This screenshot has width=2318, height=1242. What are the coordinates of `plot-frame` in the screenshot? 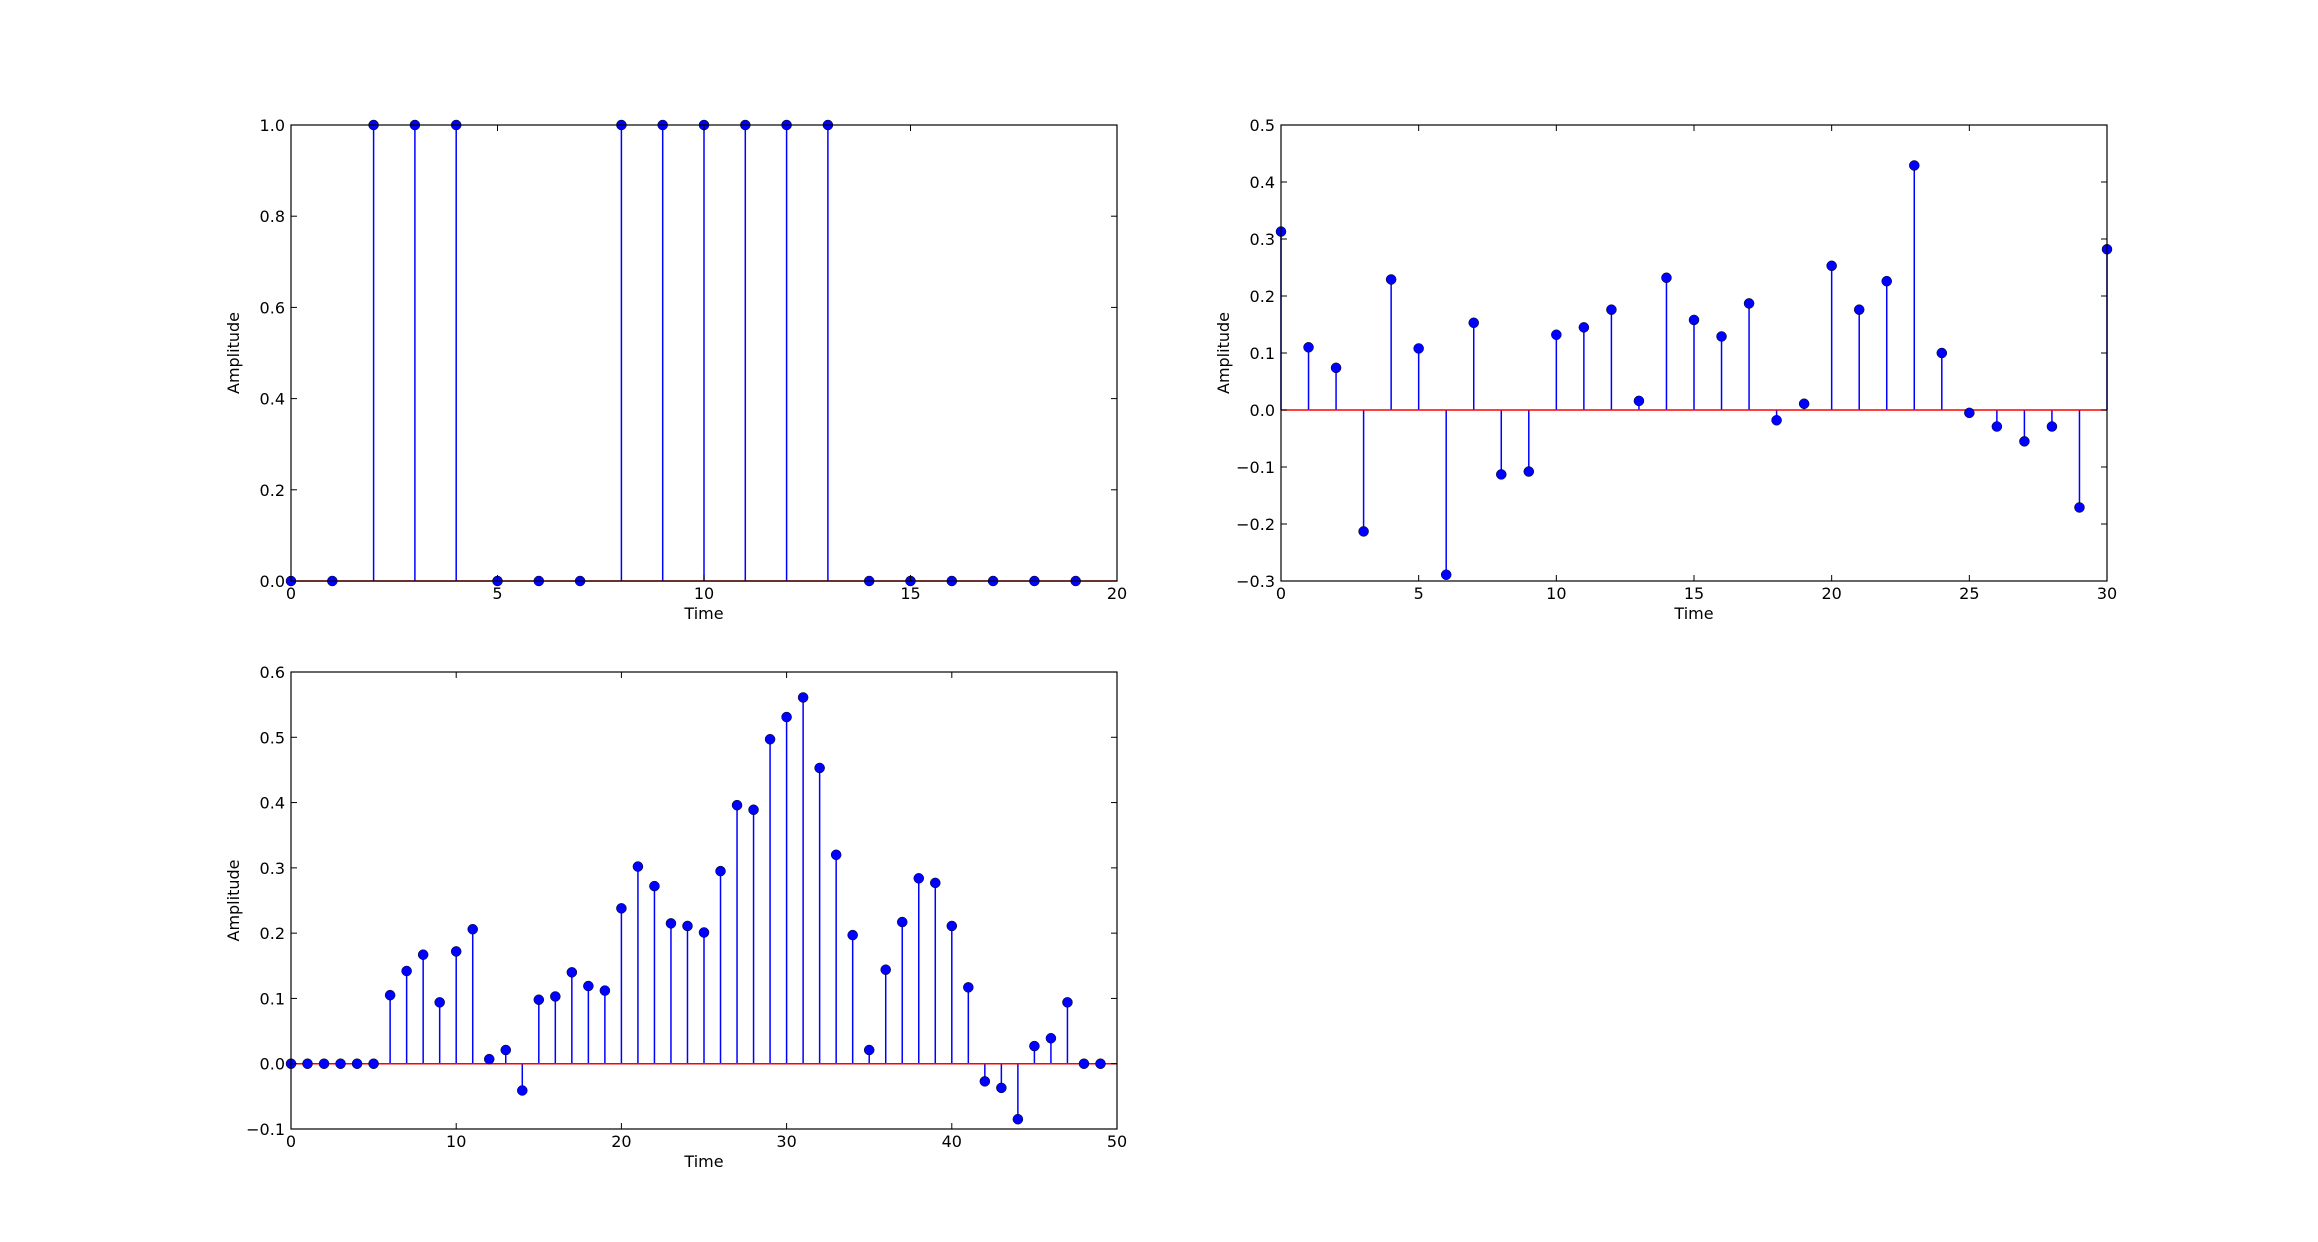 It's located at (704, 900).